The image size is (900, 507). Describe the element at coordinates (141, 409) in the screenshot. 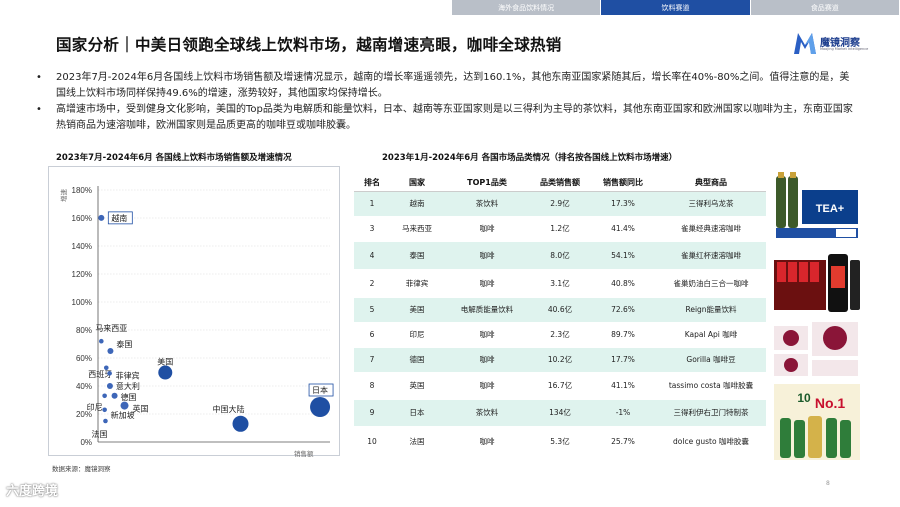

I see `point-label: 英国` at that location.